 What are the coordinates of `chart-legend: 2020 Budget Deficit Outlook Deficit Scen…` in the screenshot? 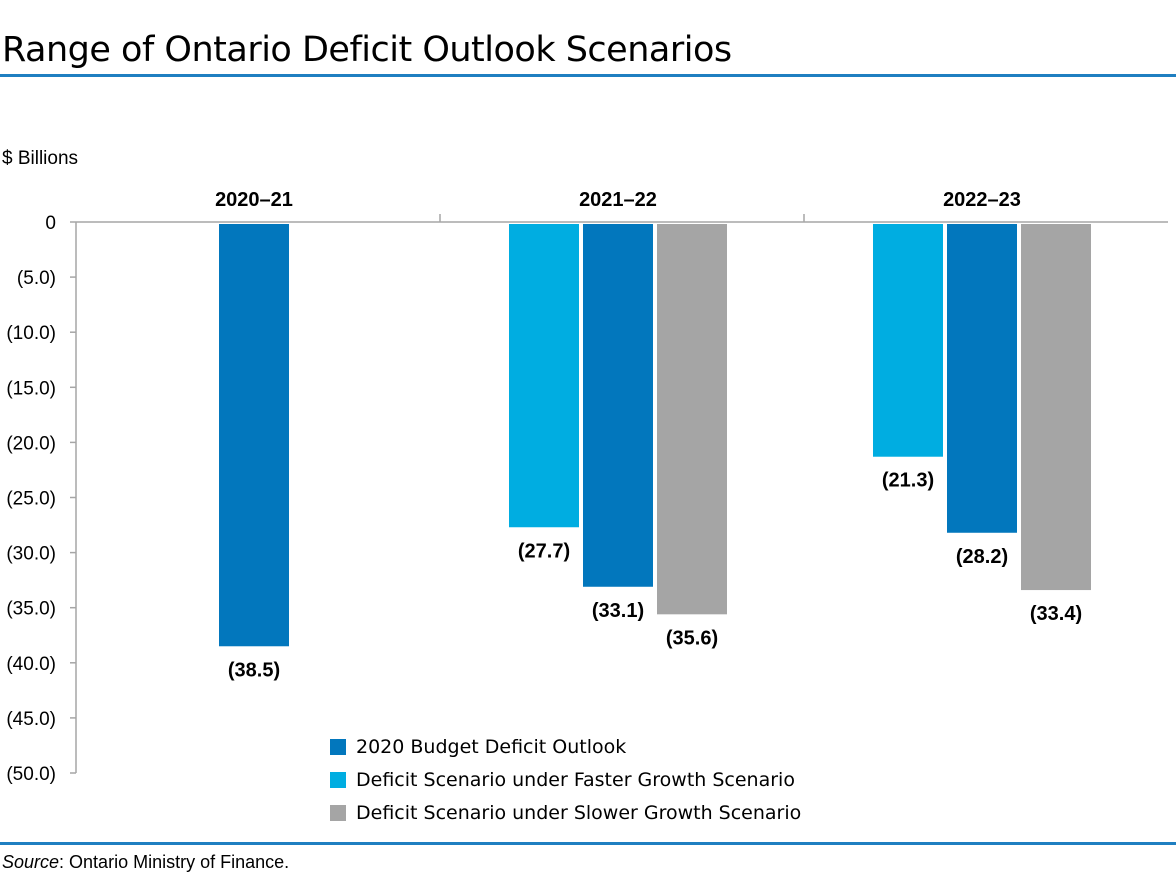 It's located at (565, 779).